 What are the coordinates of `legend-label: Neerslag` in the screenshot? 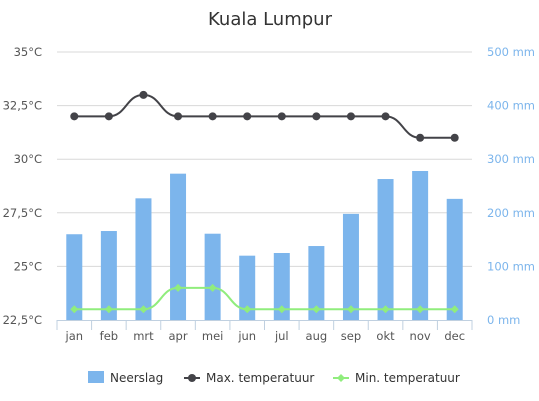 It's located at (136, 378).